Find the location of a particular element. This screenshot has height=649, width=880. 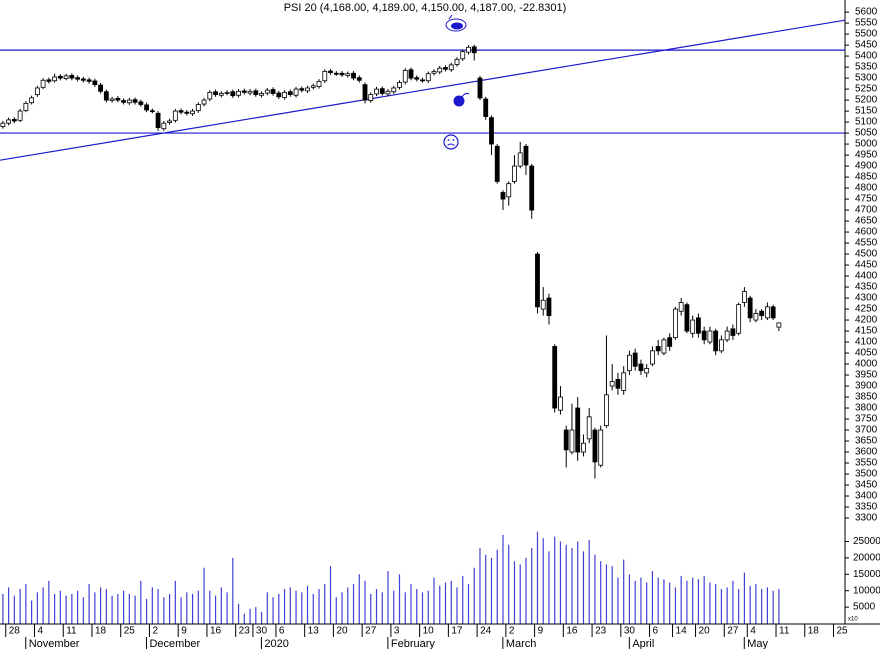

x-tick-label: 20 is located at coordinates (342, 631).